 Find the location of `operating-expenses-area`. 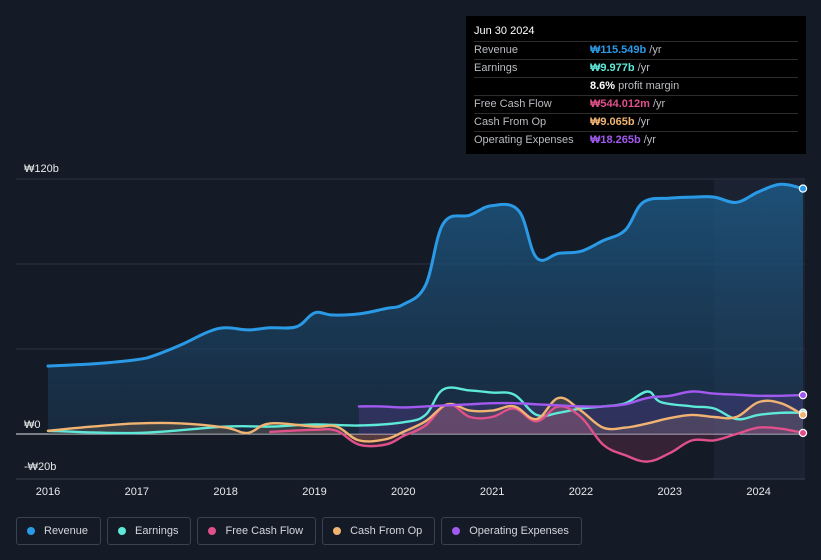

operating-expenses-area is located at coordinates (580, 412).